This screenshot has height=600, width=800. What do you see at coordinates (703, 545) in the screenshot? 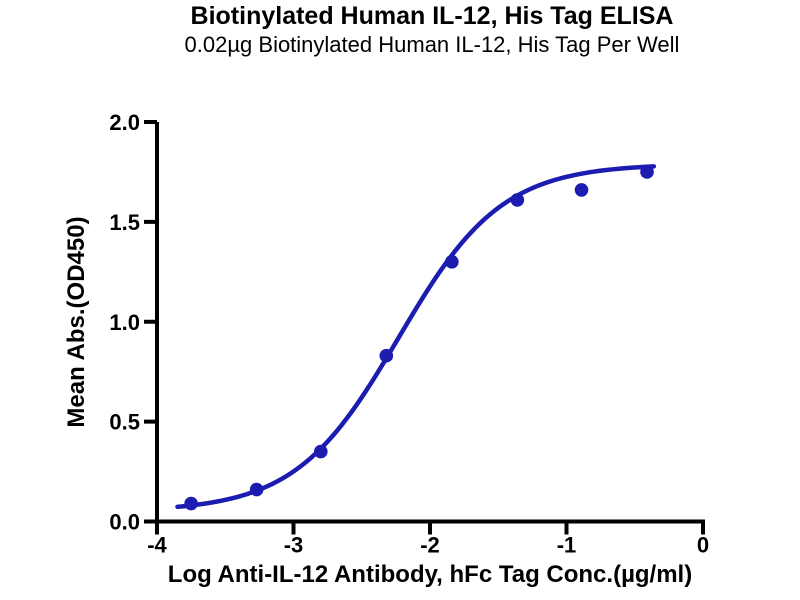
I see `x-tick-label: 0` at bounding box center [703, 545].